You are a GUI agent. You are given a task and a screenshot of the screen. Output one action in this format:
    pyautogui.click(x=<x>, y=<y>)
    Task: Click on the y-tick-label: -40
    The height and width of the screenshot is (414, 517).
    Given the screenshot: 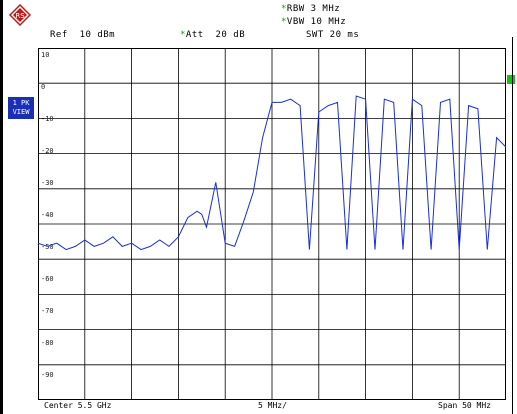 What is the action you would take?
    pyautogui.click(x=47, y=215)
    